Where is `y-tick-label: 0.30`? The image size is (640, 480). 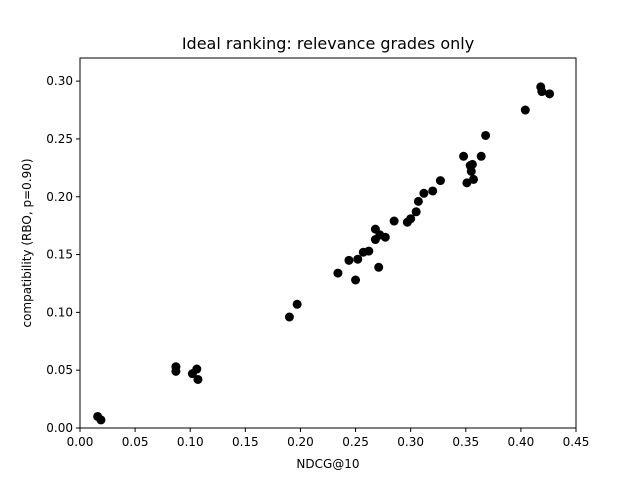
y-tick-label: 0.30 is located at coordinates (59, 81).